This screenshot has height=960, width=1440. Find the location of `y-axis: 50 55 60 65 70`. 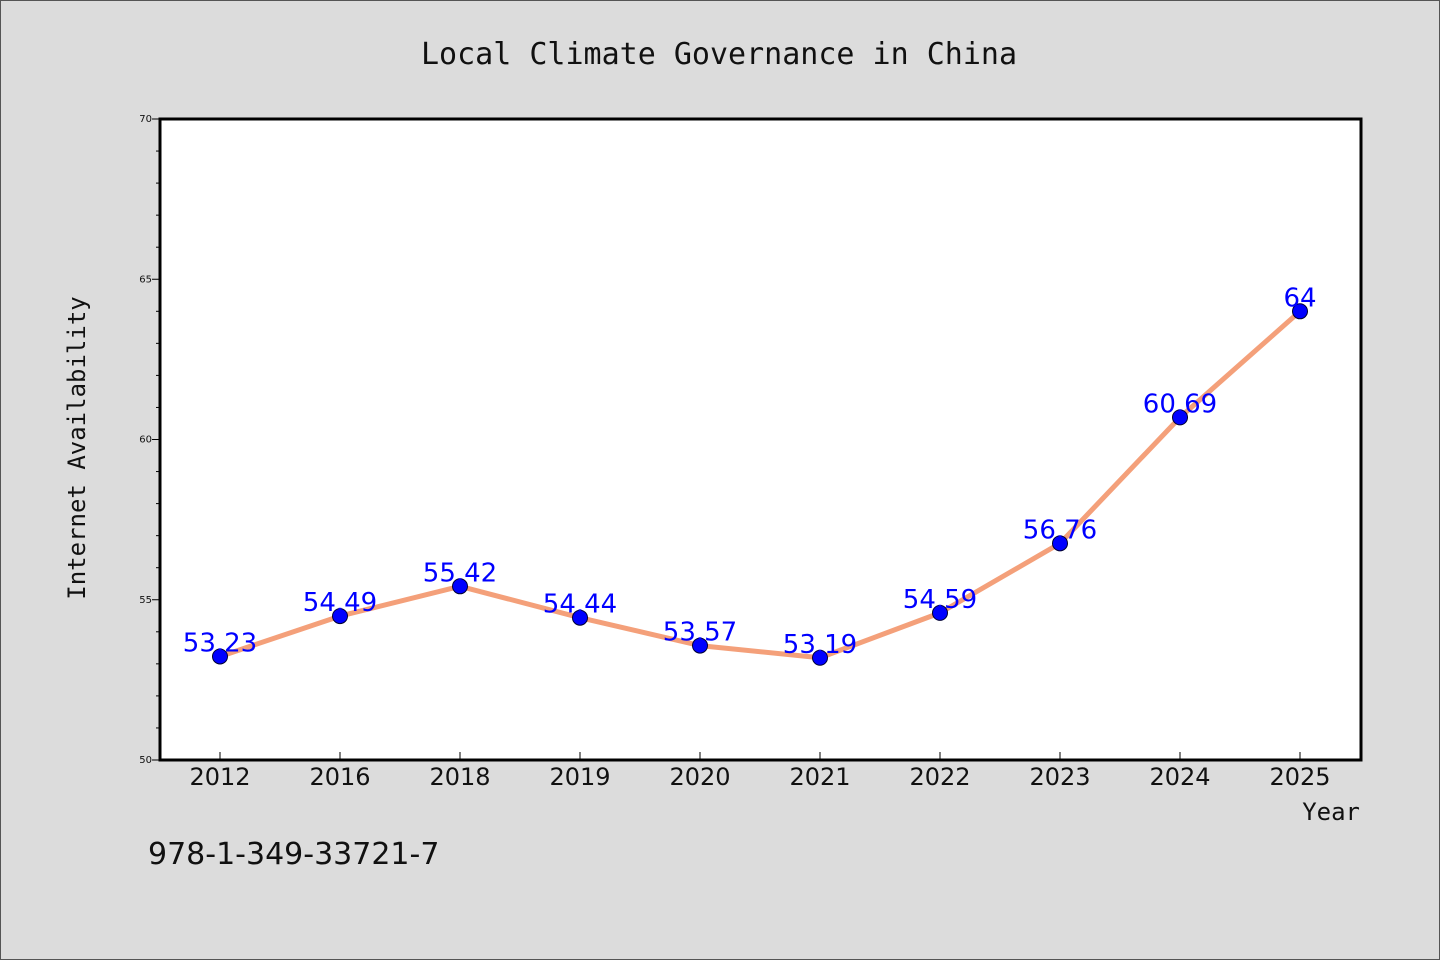

y-axis: 50 55 60 65 70 is located at coordinates (149, 440).